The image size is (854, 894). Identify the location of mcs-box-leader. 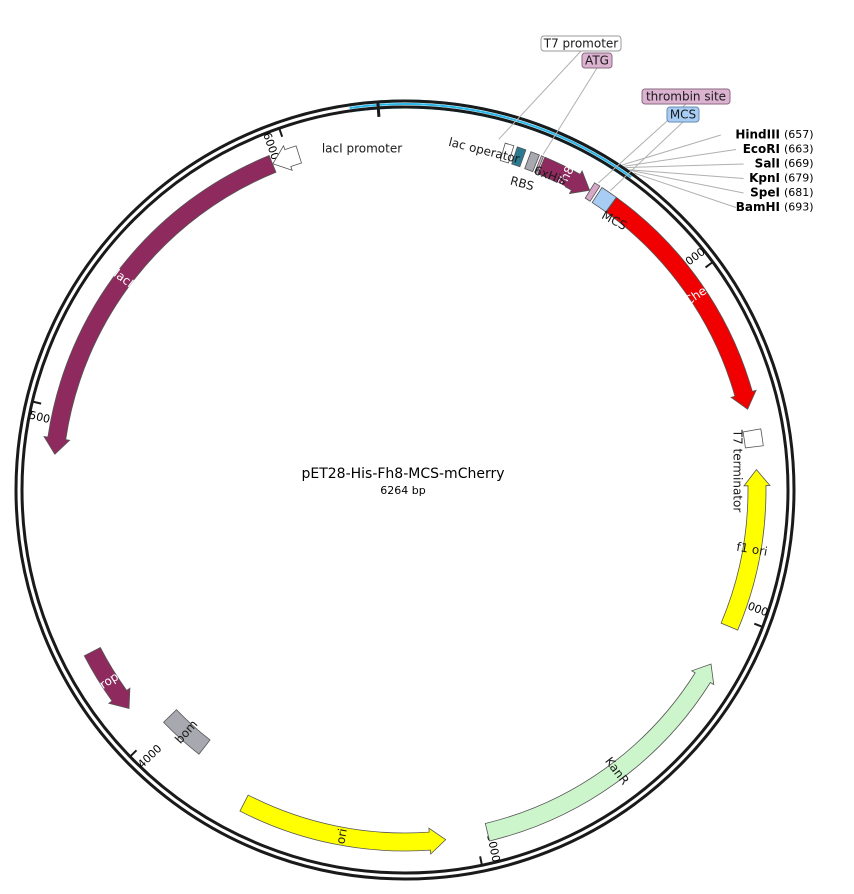
(646, 156).